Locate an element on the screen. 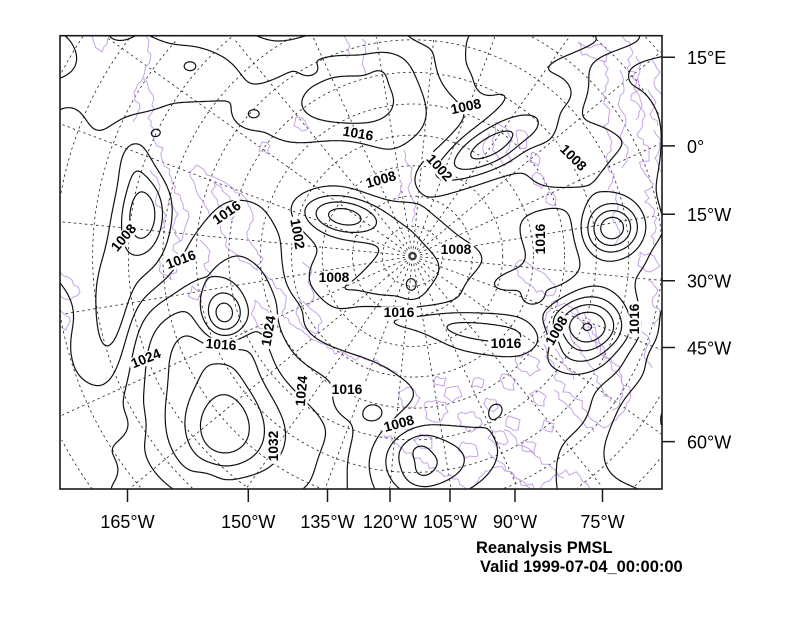 The image size is (792, 617). svg-text: 15°W is located at coordinates (709, 215).